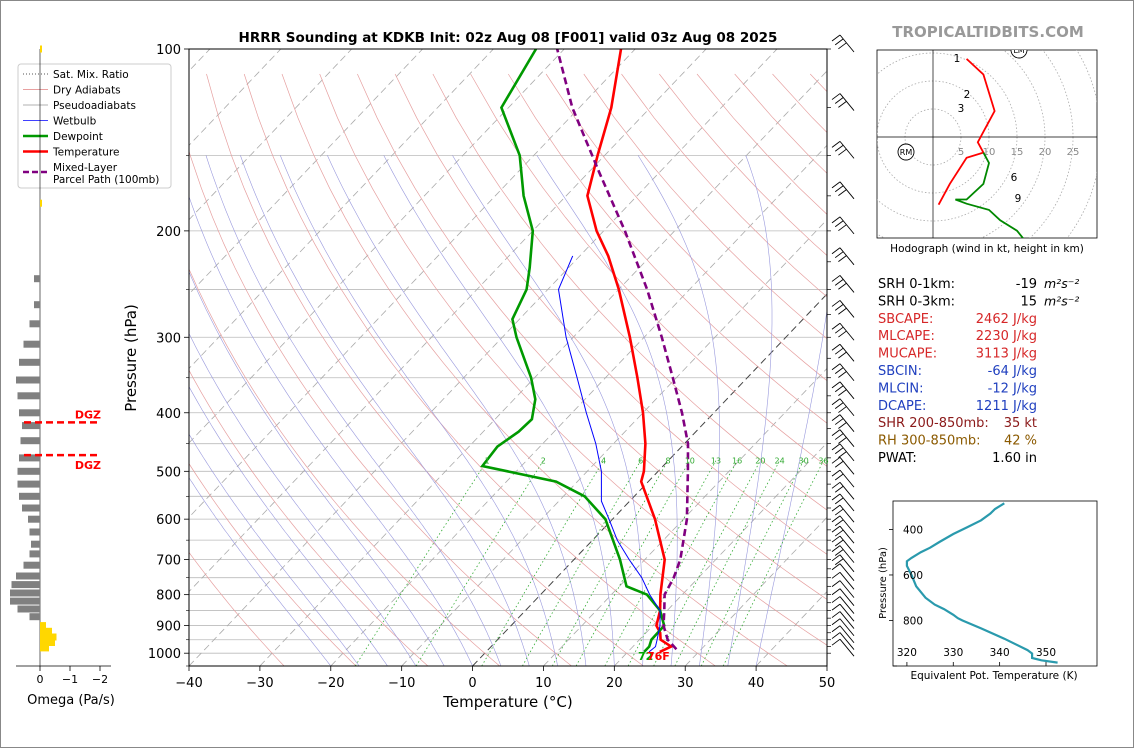 The width and height of the screenshot is (1134, 753). I want to click on param-label: SRH 0-1km:, so click(916, 284).